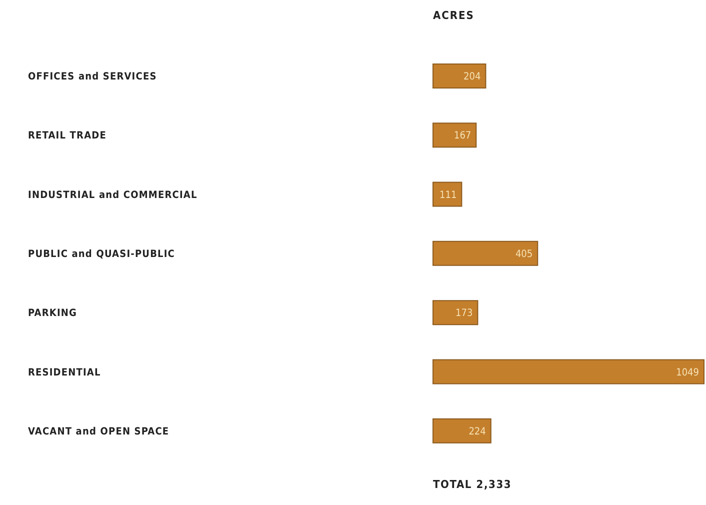 This screenshot has height=505, width=706. What do you see at coordinates (688, 372) in the screenshot?
I see `data-label: 1049` at bounding box center [688, 372].